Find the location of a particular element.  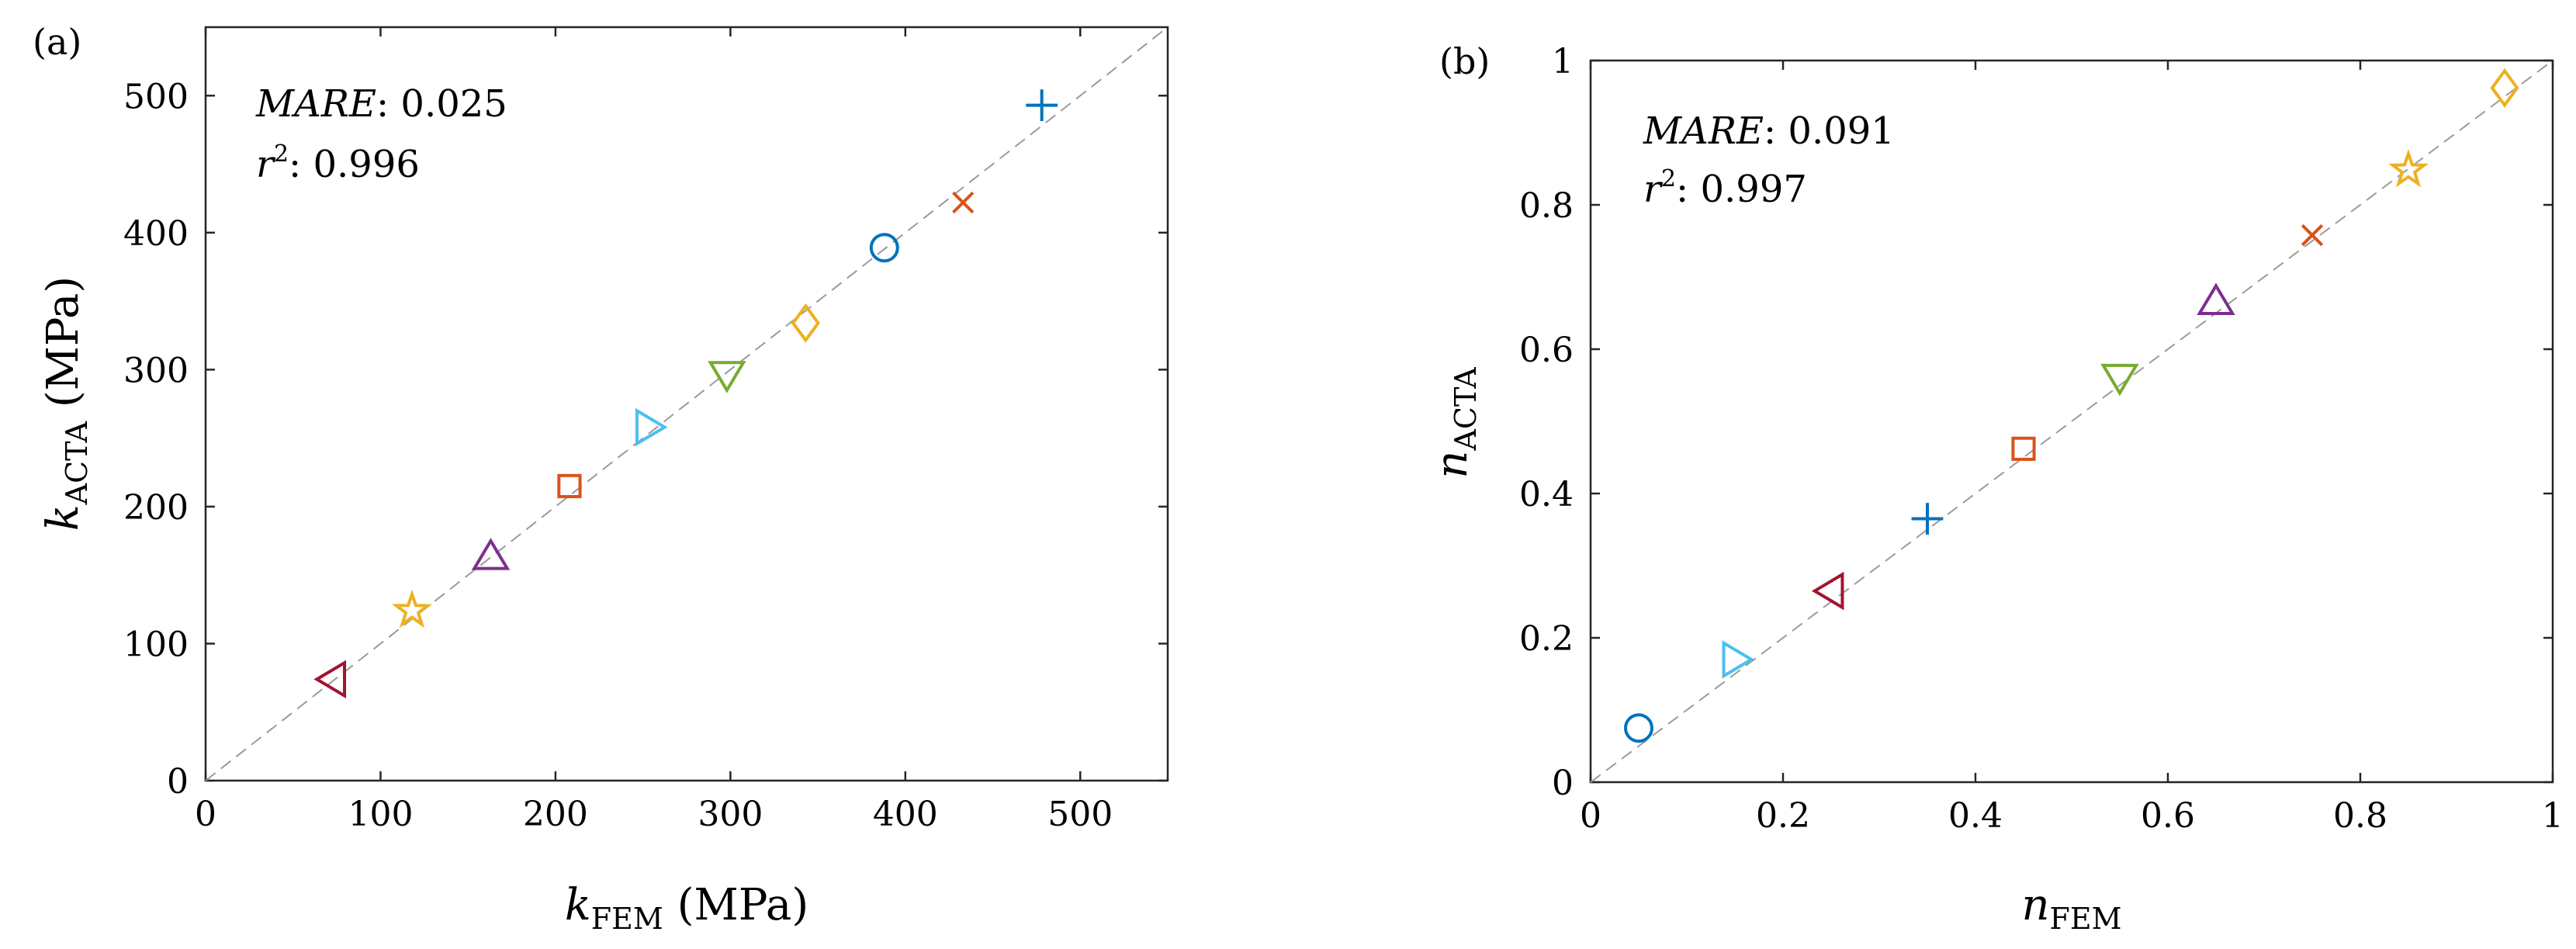

y-tick-label: 200 is located at coordinates (156, 508).